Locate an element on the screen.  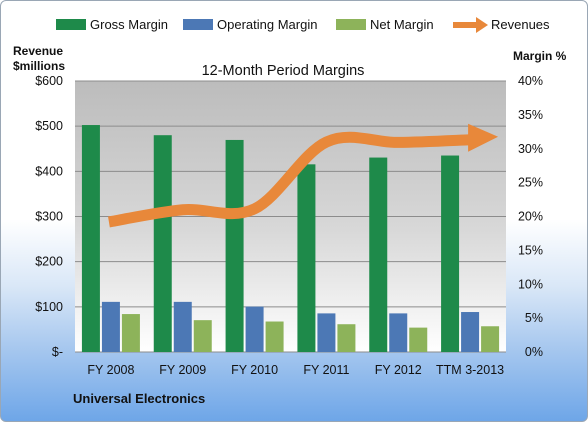
left-axis-title-line2: $millions is located at coordinates (39, 66).